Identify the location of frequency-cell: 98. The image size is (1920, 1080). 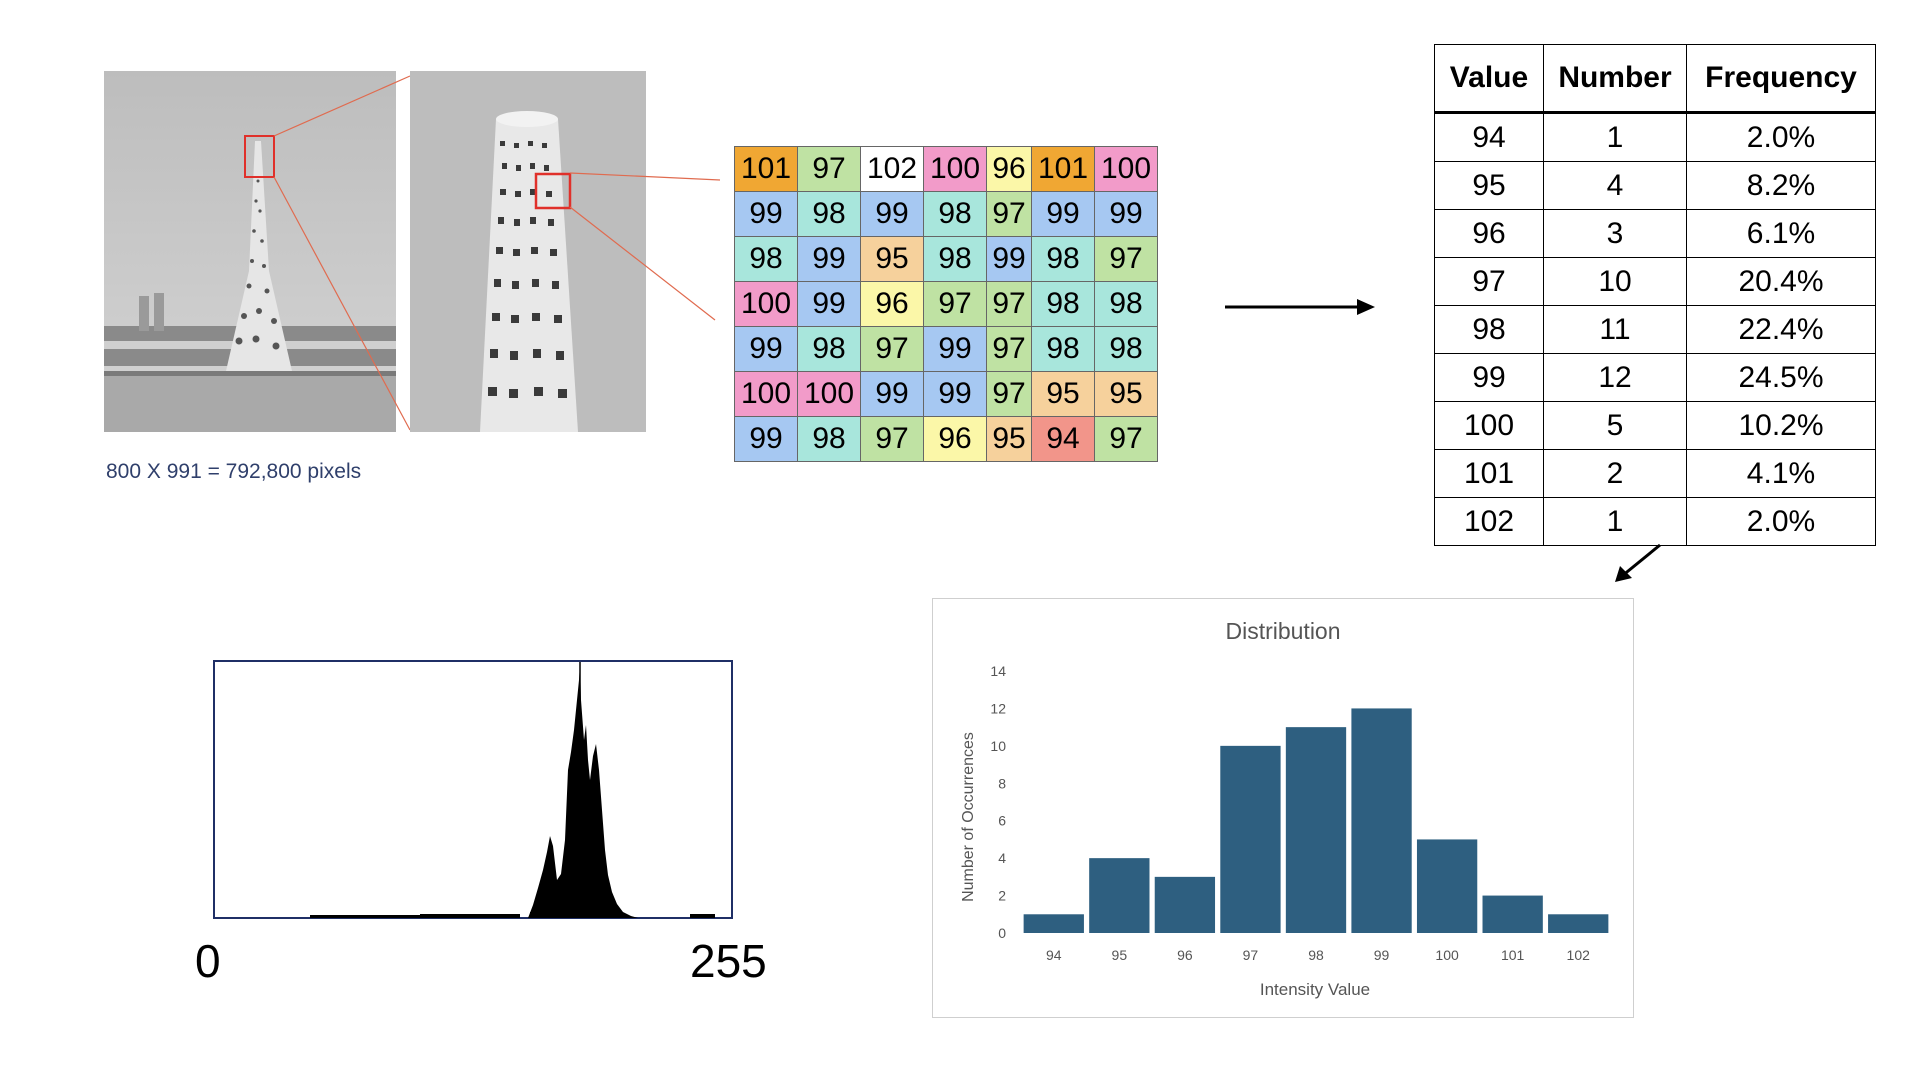
(1489, 329).